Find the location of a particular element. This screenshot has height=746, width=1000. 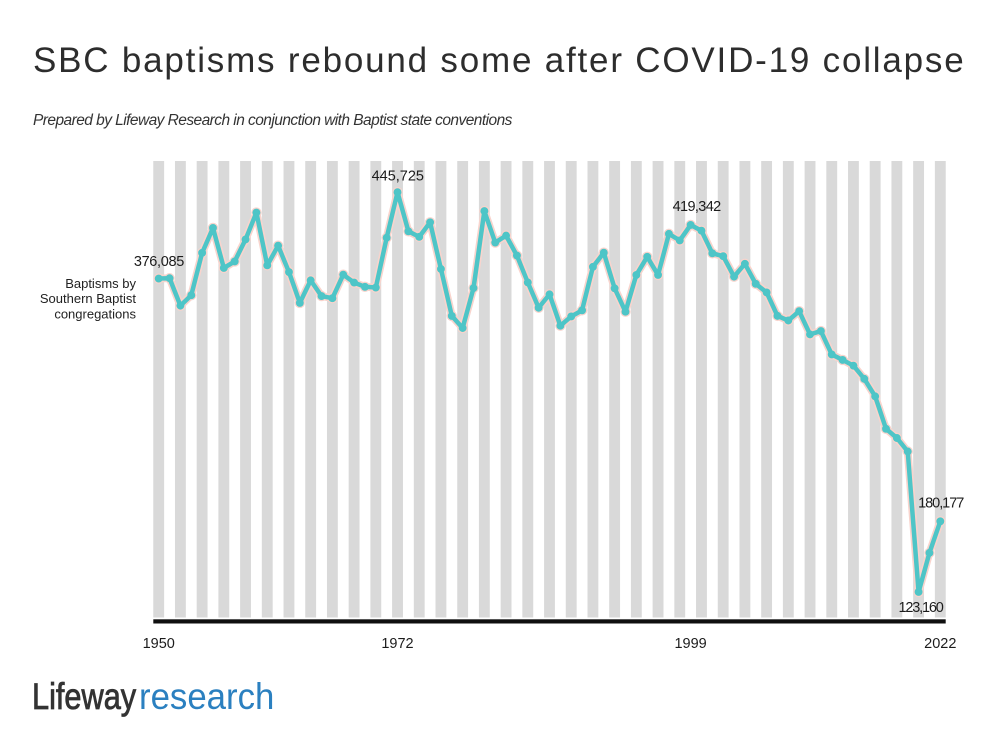

svg-text: 445,725 is located at coordinates (398, 177).